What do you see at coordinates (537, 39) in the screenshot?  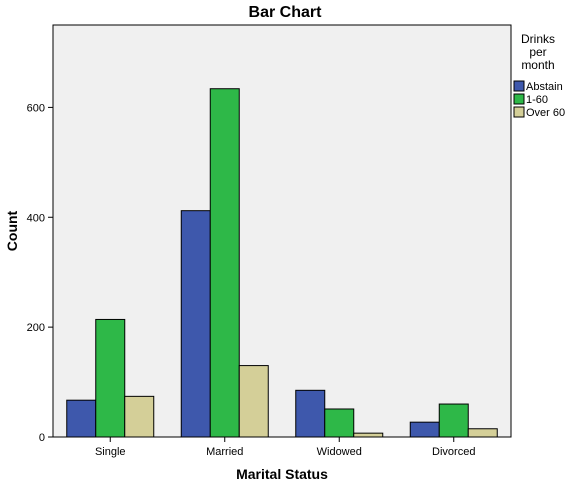 I see `legend-title-line-1: Drinks` at bounding box center [537, 39].